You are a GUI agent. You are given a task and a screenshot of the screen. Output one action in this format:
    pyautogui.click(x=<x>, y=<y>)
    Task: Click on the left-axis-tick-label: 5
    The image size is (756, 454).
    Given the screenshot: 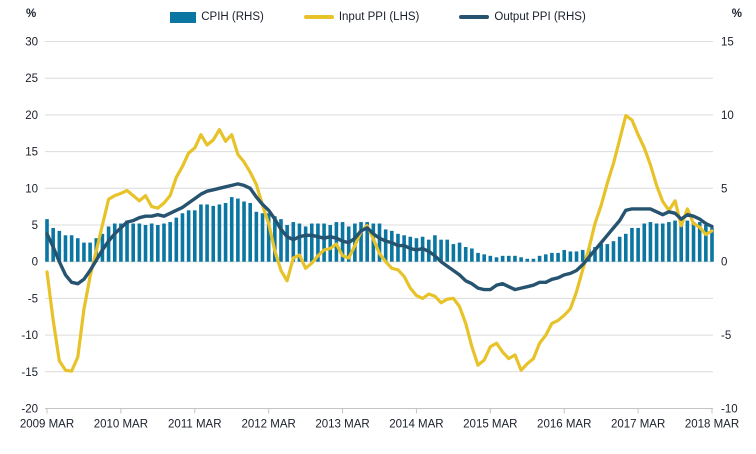 What is the action you would take?
    pyautogui.click(x=35, y=226)
    